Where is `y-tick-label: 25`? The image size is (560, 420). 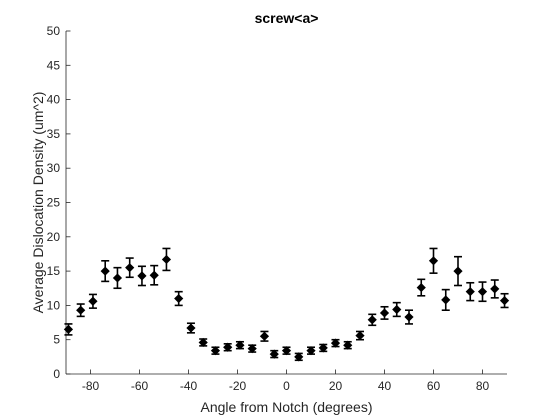 y-tick-label: 25 is located at coordinates (54, 203).